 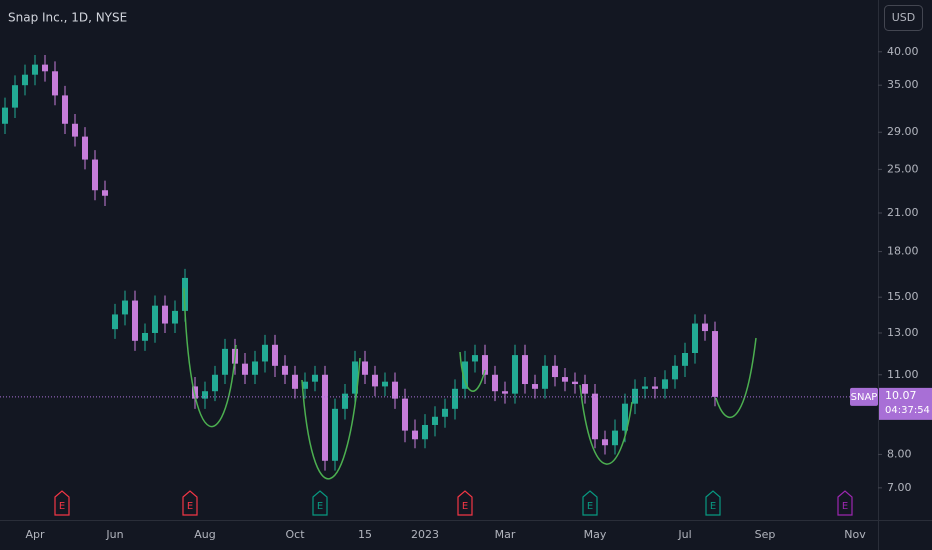 What do you see at coordinates (903, 131) in the screenshot?
I see `y-tick-label: 29.00` at bounding box center [903, 131].